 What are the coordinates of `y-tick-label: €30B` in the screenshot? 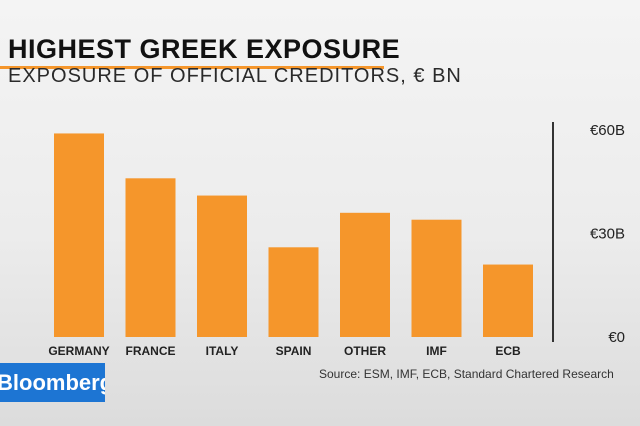 It's located at (607, 234).